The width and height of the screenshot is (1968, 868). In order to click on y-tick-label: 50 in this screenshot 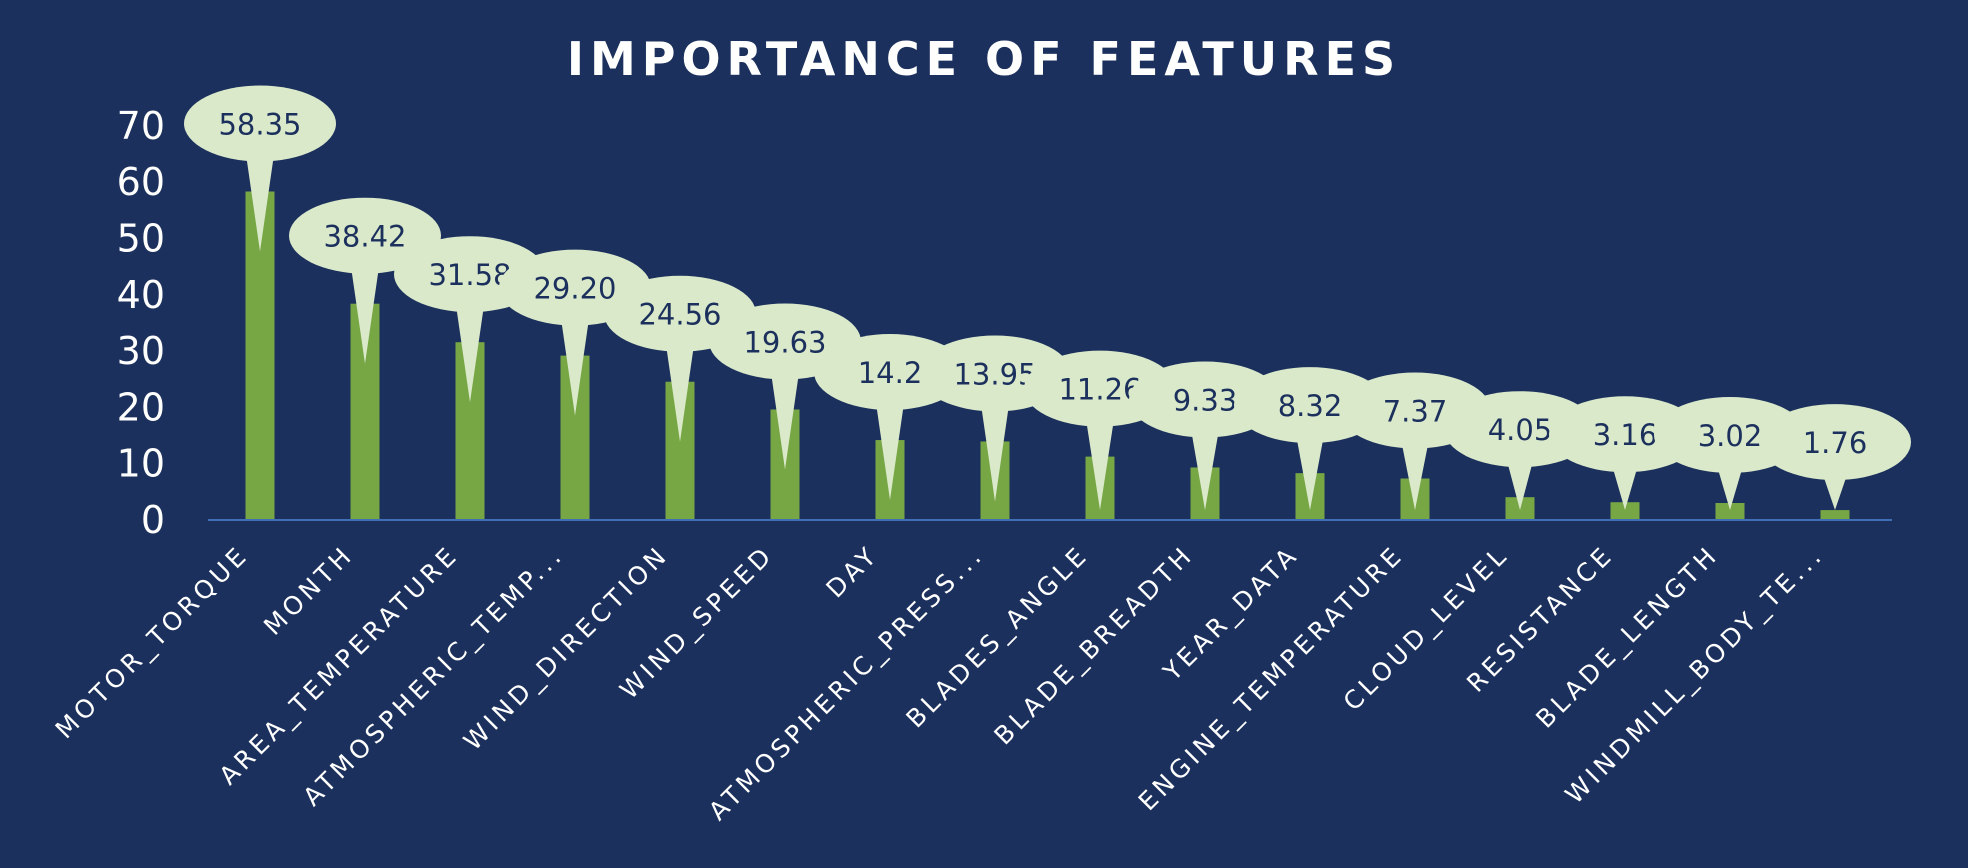, I will do `click(141, 239)`.